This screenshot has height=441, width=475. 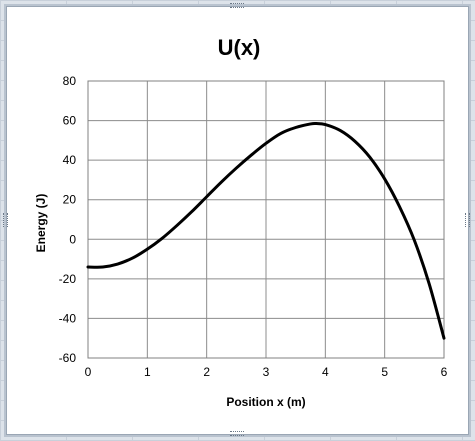 I want to click on y-tick-label: 80, so click(x=70, y=81).